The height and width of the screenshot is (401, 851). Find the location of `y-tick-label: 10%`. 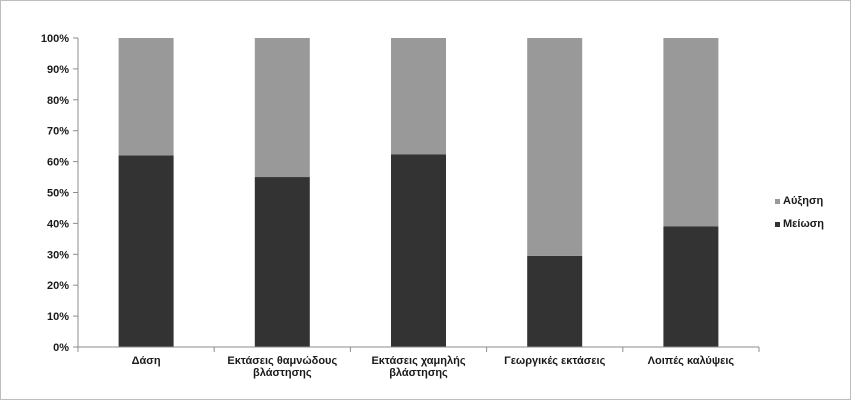

y-tick-label: 10% is located at coordinates (58, 317).